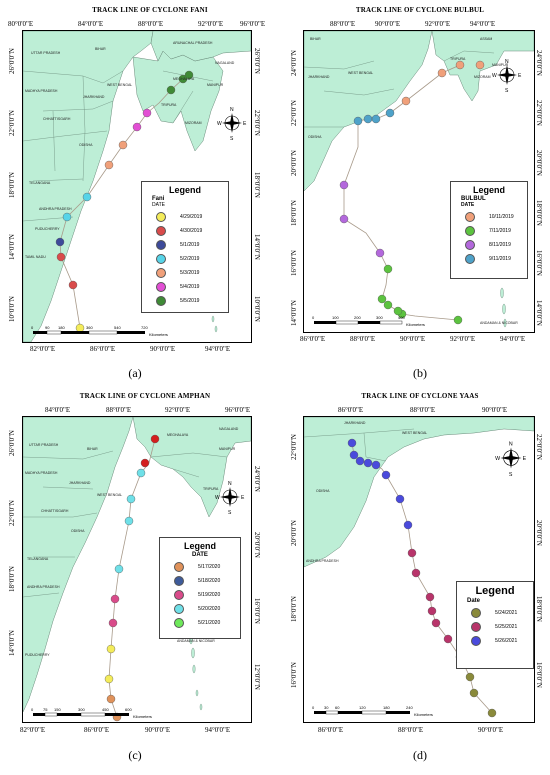  Describe the element at coordinates (57, 119) in the screenshot. I see `a-place: CHHATTISGARH` at that location.